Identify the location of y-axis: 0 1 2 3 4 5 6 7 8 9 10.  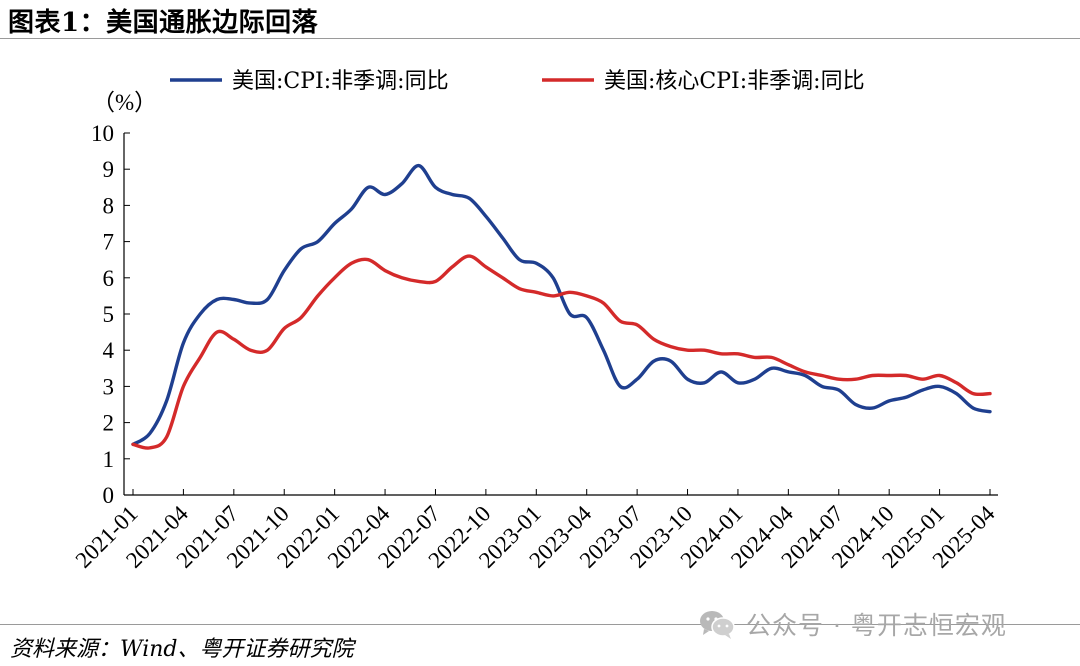
(110, 314).